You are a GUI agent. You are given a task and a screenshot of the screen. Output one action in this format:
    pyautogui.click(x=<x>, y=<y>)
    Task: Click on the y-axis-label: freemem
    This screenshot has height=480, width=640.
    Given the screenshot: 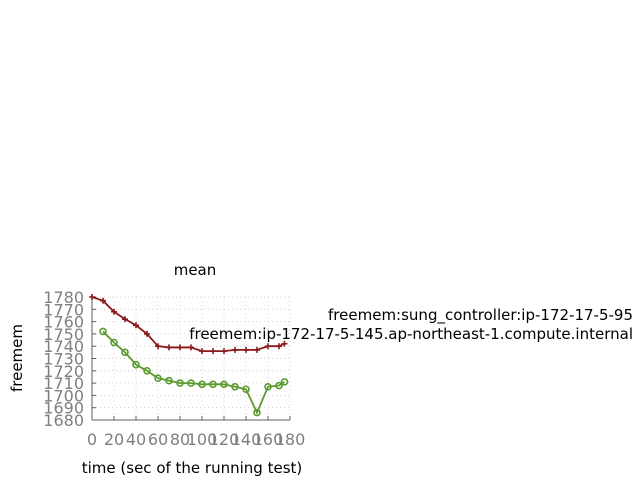 What is the action you would take?
    pyautogui.click(x=17, y=358)
    